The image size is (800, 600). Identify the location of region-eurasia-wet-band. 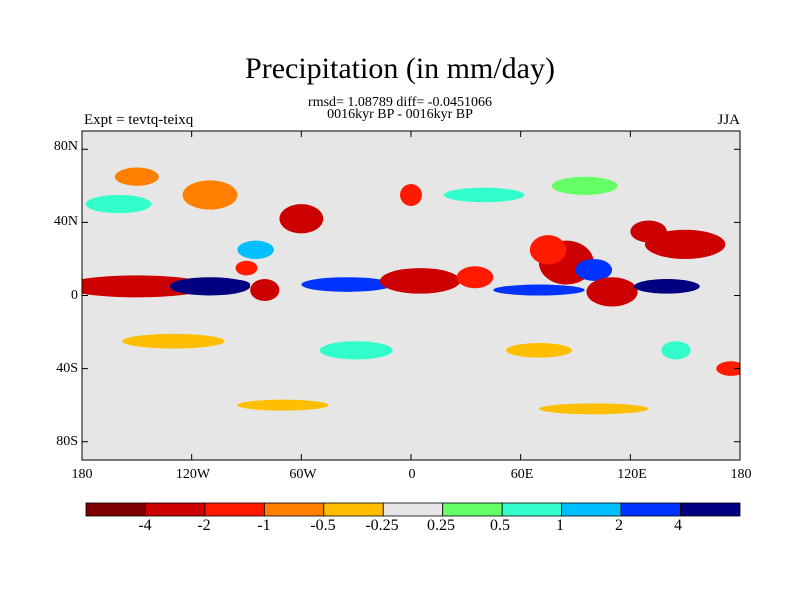
(484, 195).